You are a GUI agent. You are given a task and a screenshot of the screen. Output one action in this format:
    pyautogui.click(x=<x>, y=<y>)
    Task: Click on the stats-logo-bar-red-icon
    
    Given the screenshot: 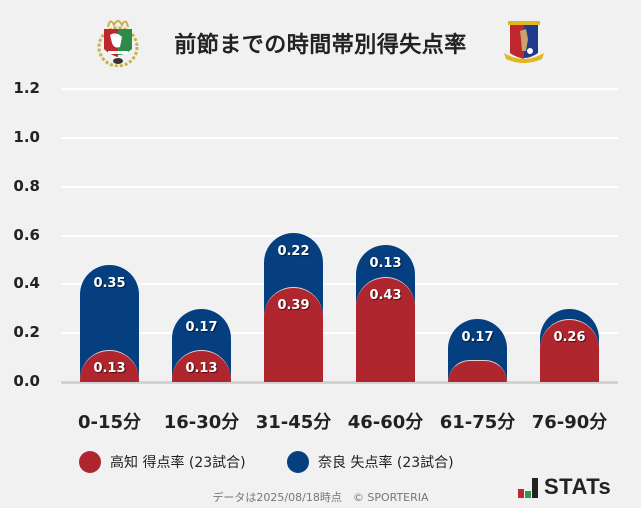 What is the action you would take?
    pyautogui.click(x=521, y=493)
    